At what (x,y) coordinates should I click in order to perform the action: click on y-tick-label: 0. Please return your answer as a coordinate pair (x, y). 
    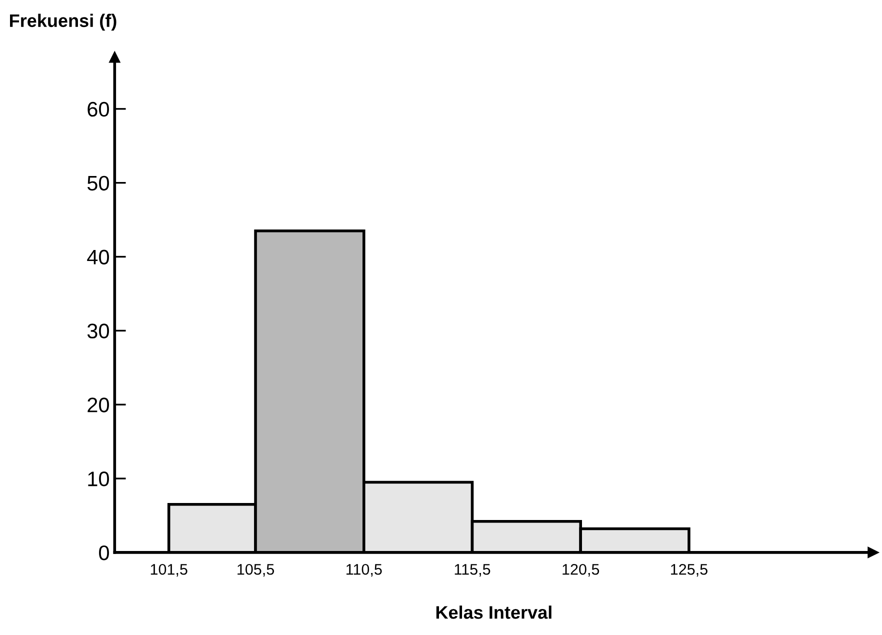
    Looking at the image, I should click on (104, 552).